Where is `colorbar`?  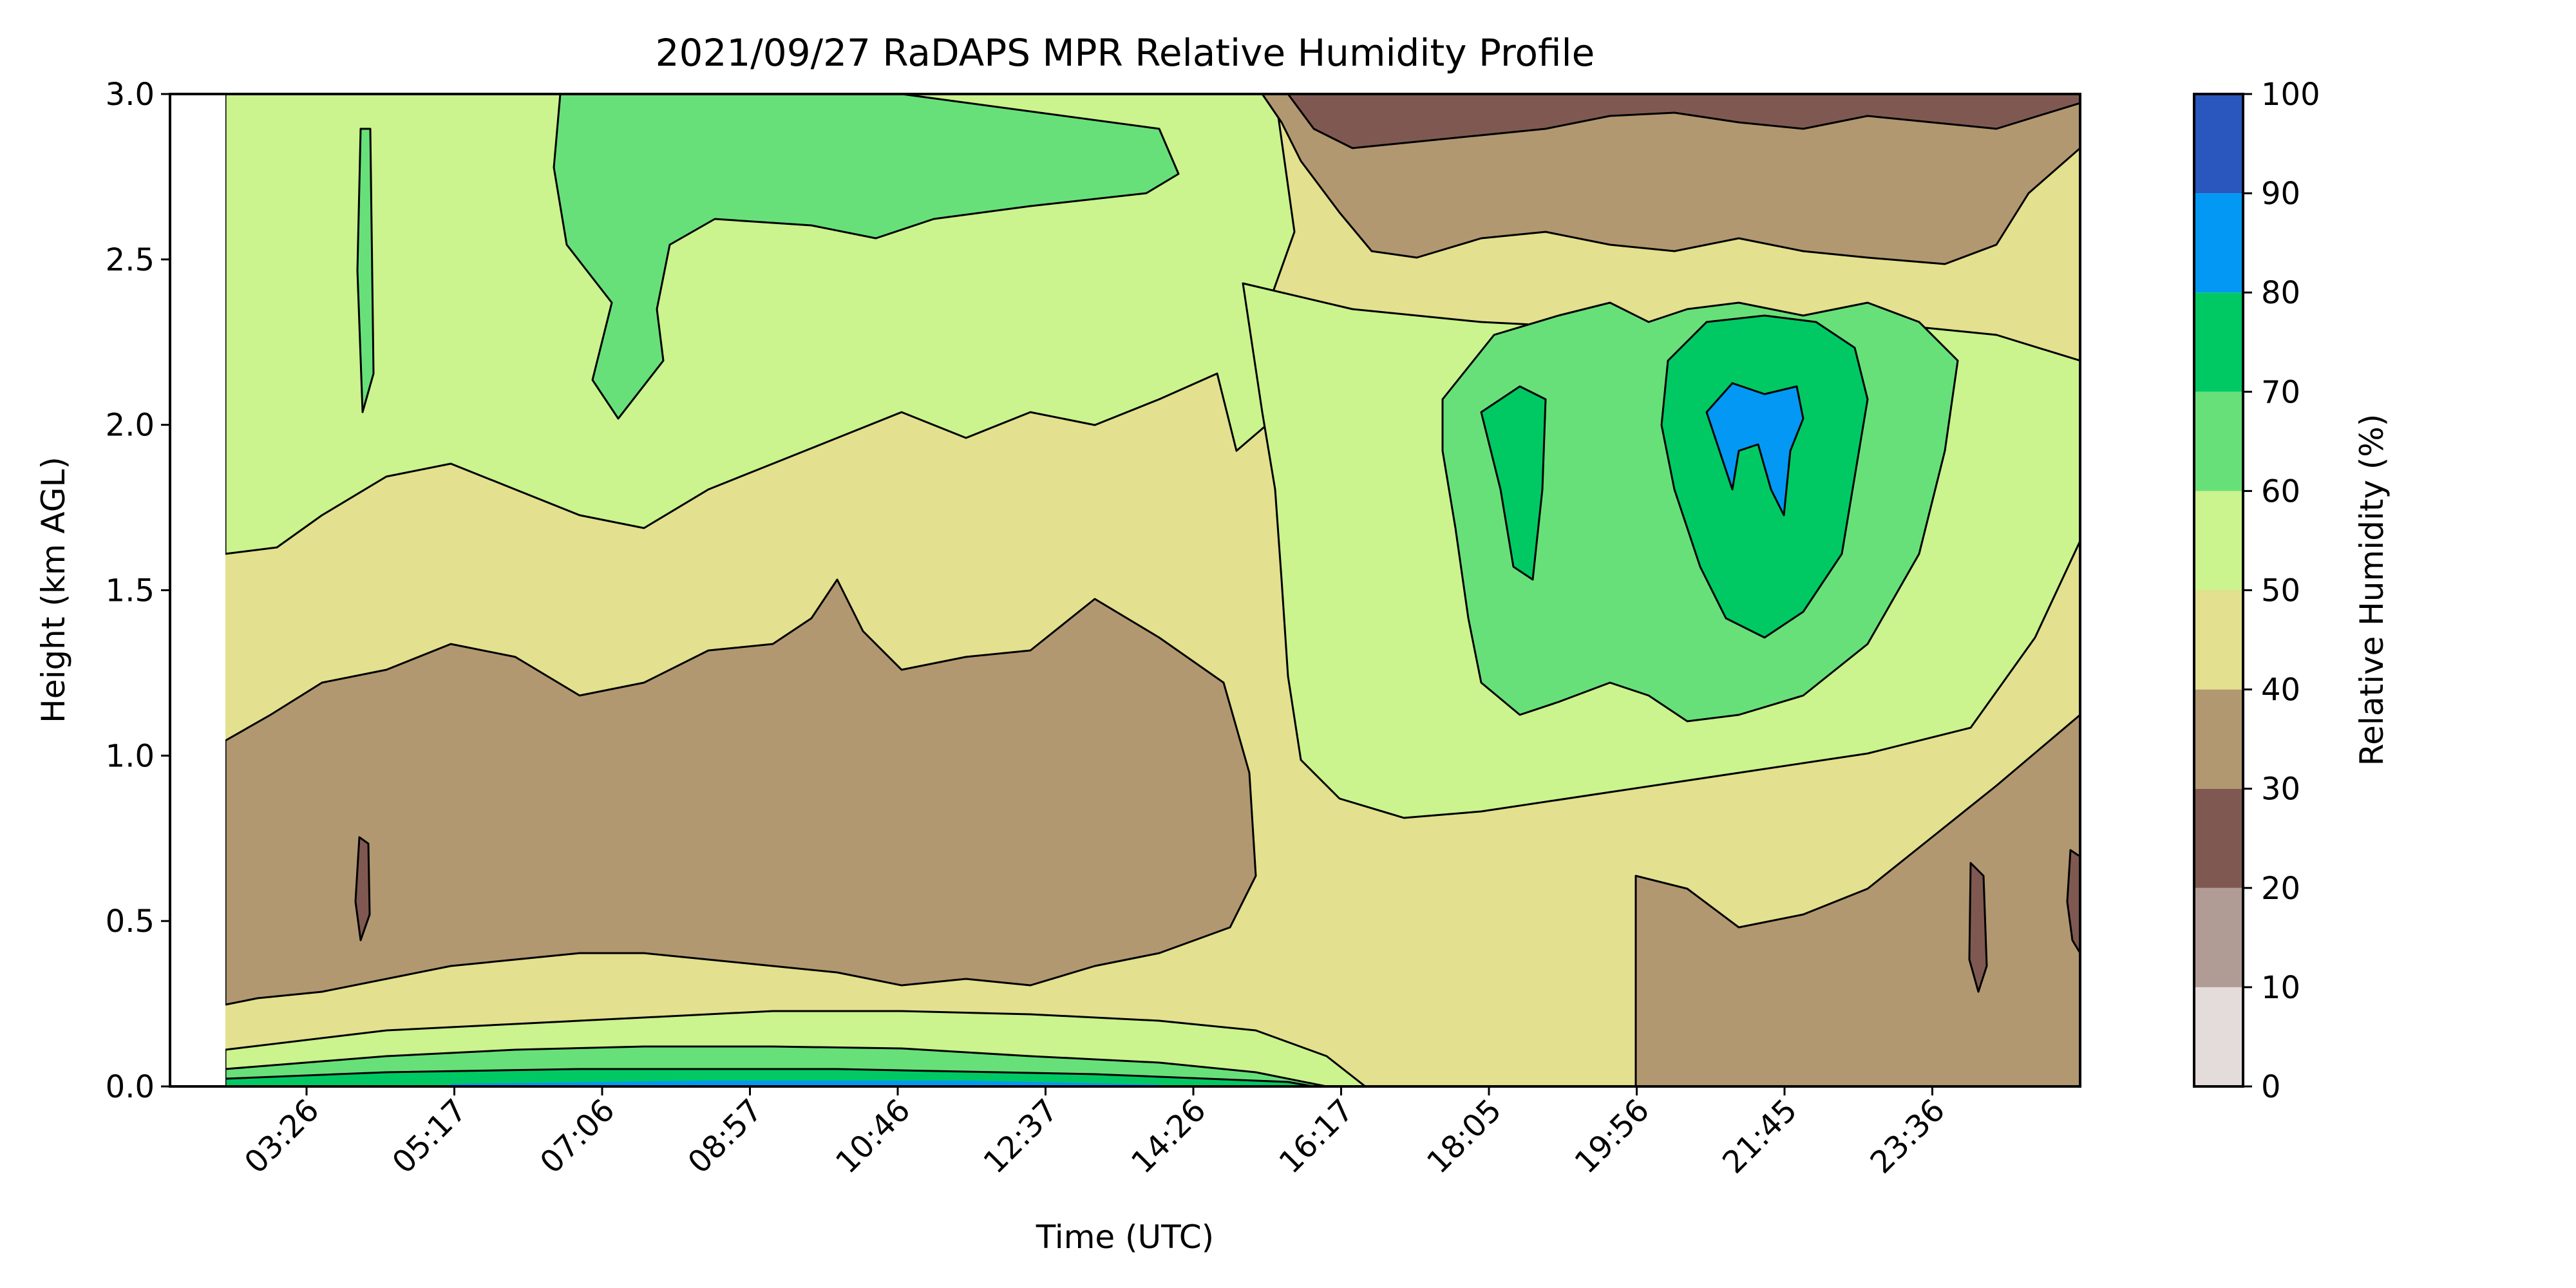
colorbar is located at coordinates (2218, 590).